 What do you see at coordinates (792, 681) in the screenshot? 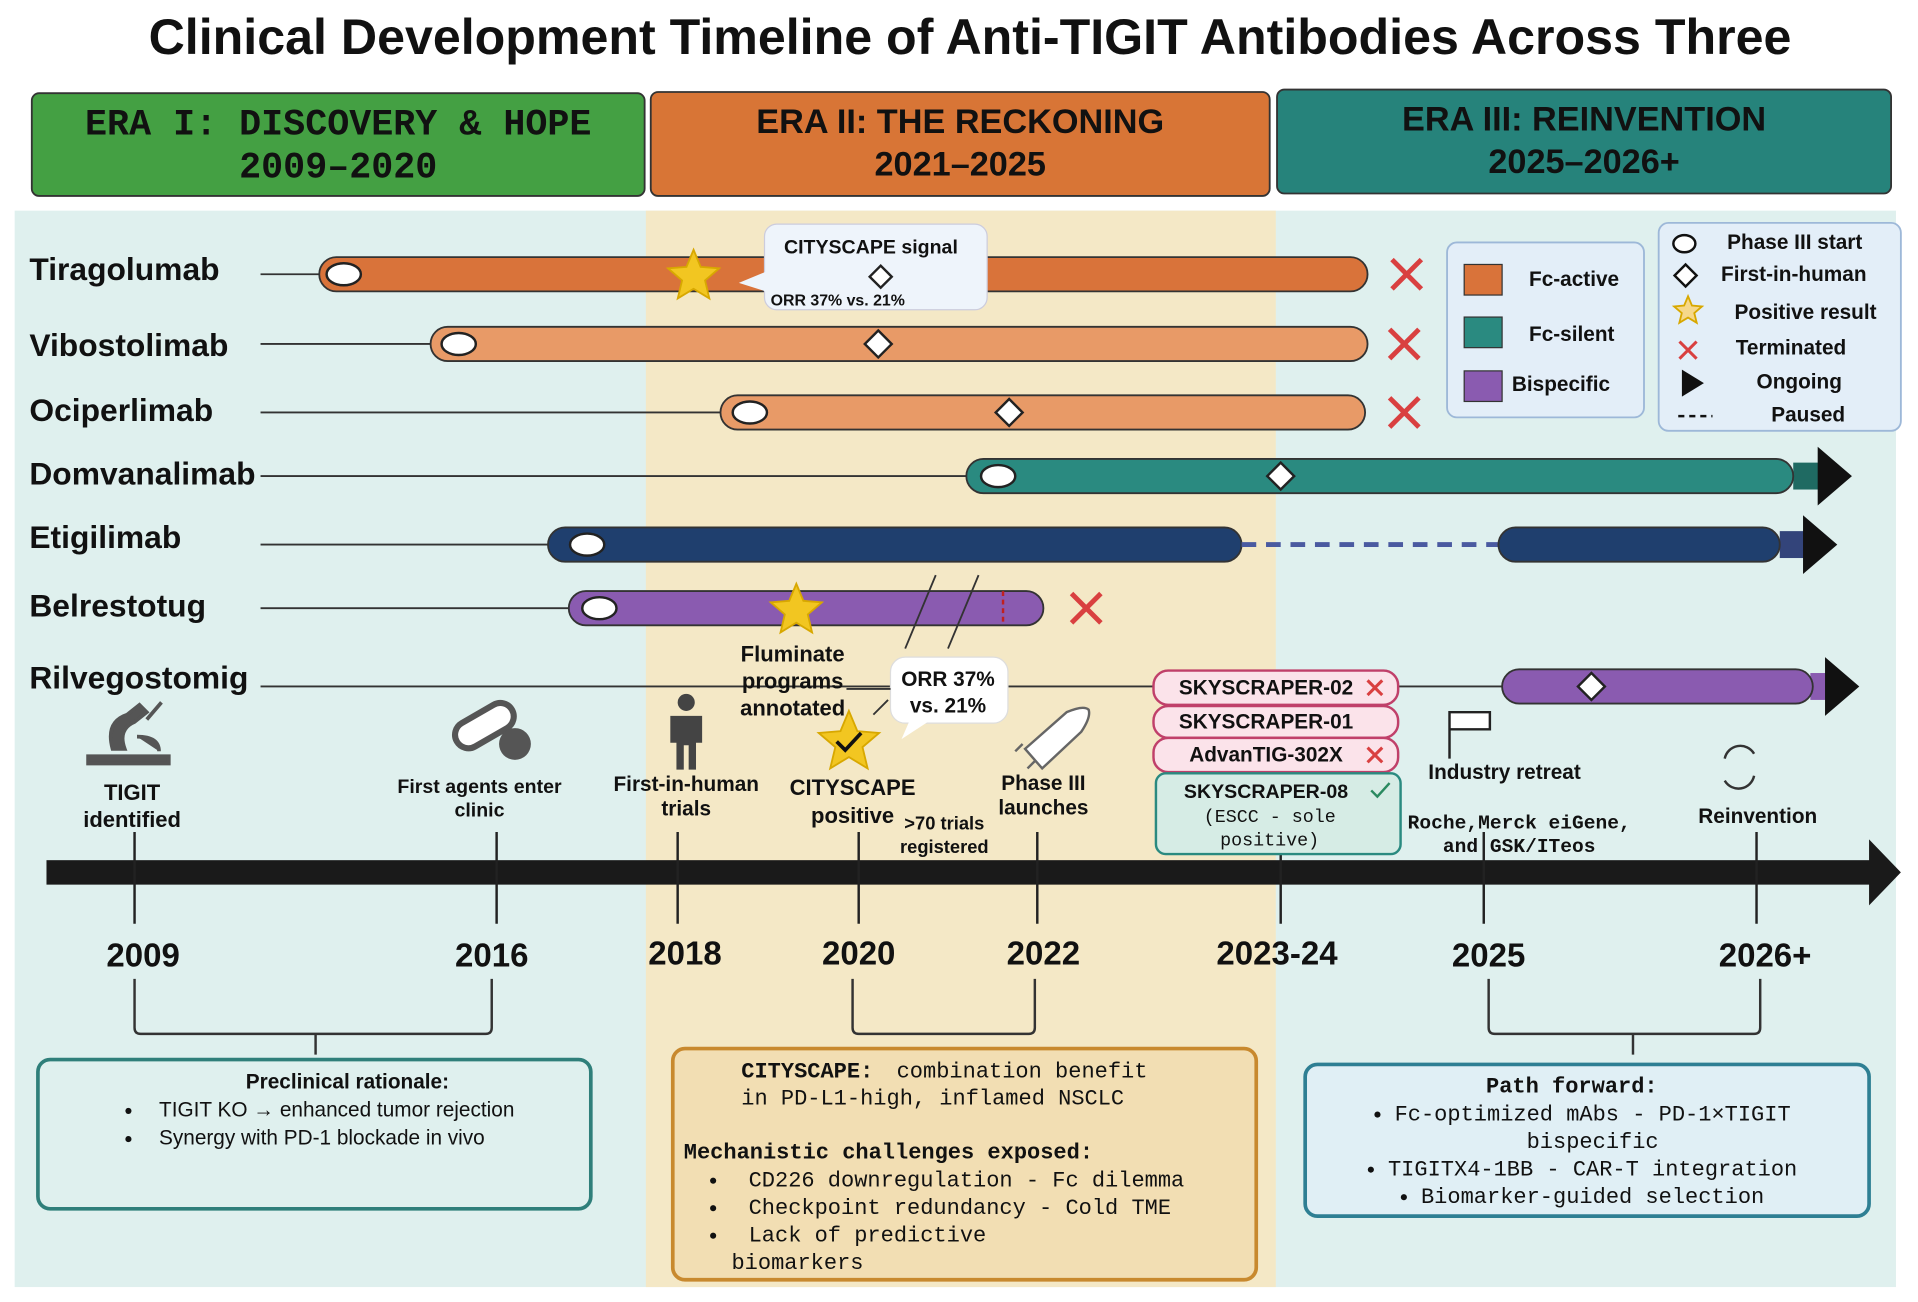
I see `milestone-label: programs` at bounding box center [792, 681].